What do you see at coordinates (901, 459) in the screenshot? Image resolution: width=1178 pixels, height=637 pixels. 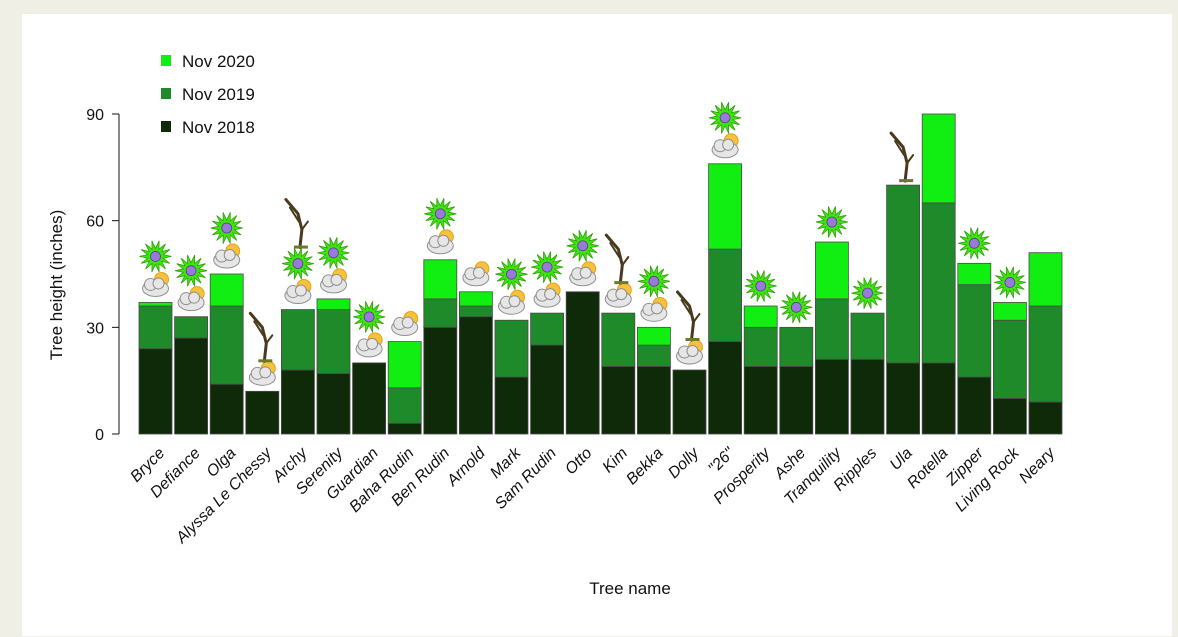 I see `x-tick-label: Ula` at bounding box center [901, 459].